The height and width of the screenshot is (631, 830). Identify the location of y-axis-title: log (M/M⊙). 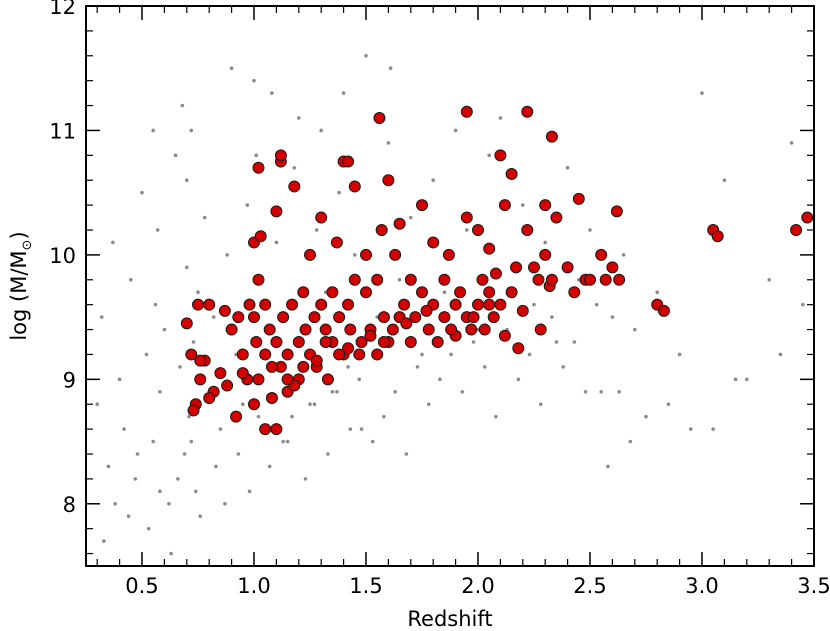
(21, 285).